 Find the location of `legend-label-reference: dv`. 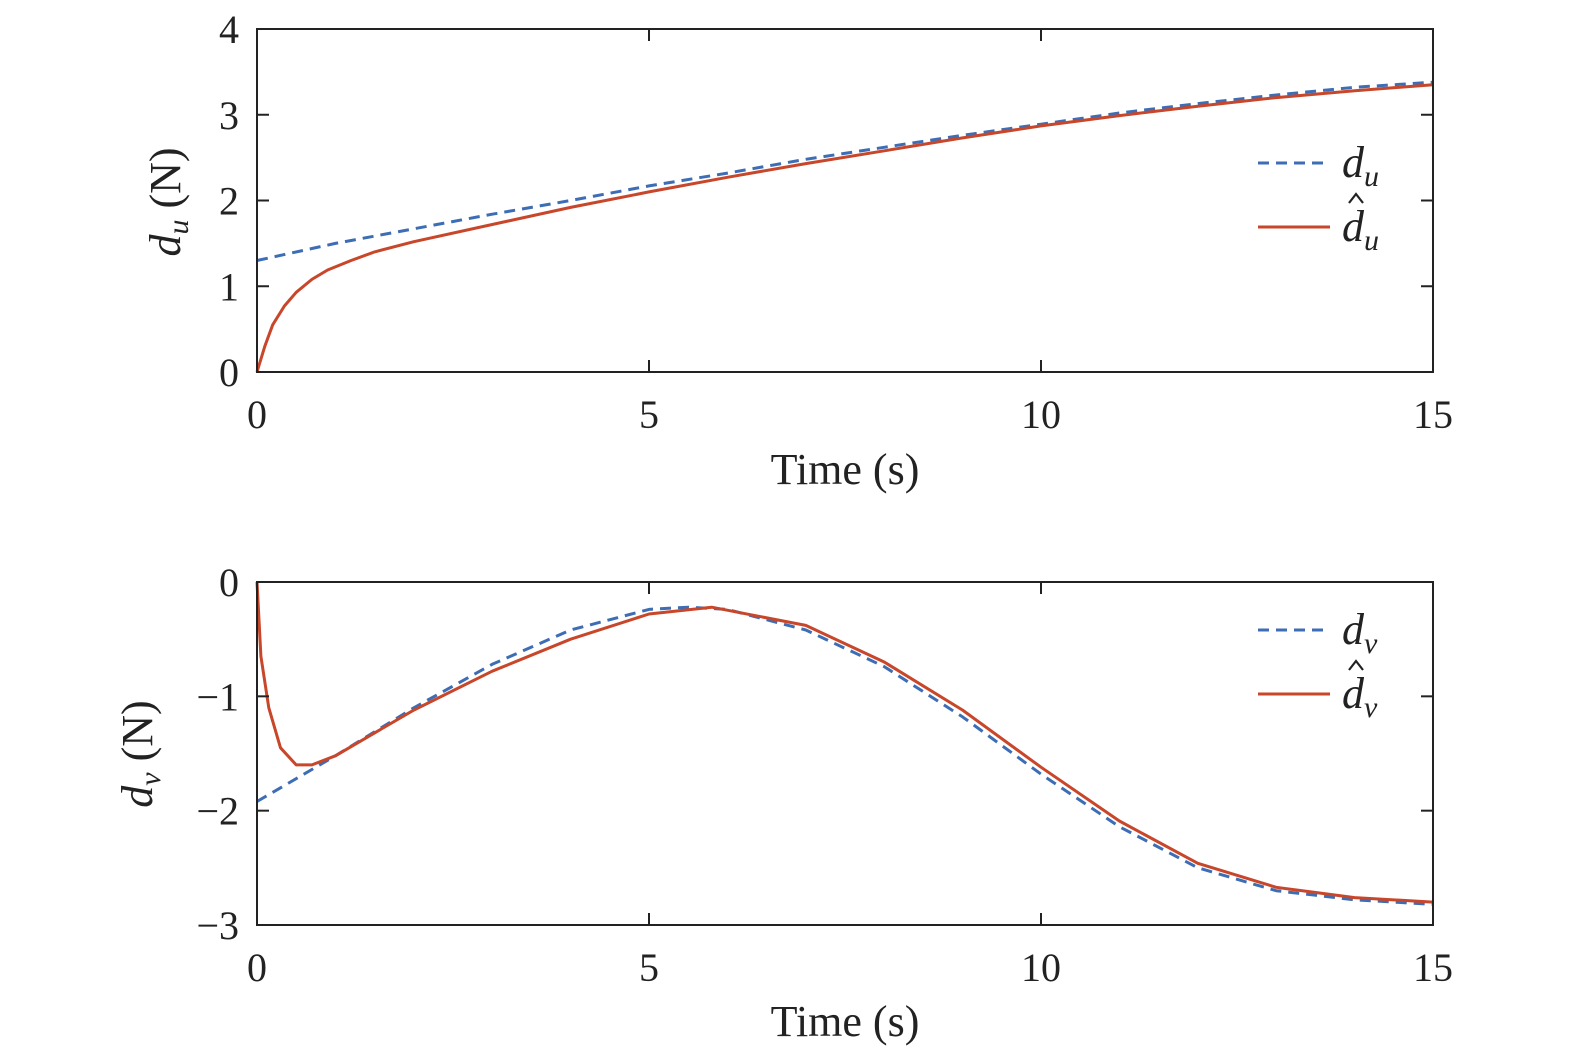

legend-label-reference: dv is located at coordinates (1360, 632).